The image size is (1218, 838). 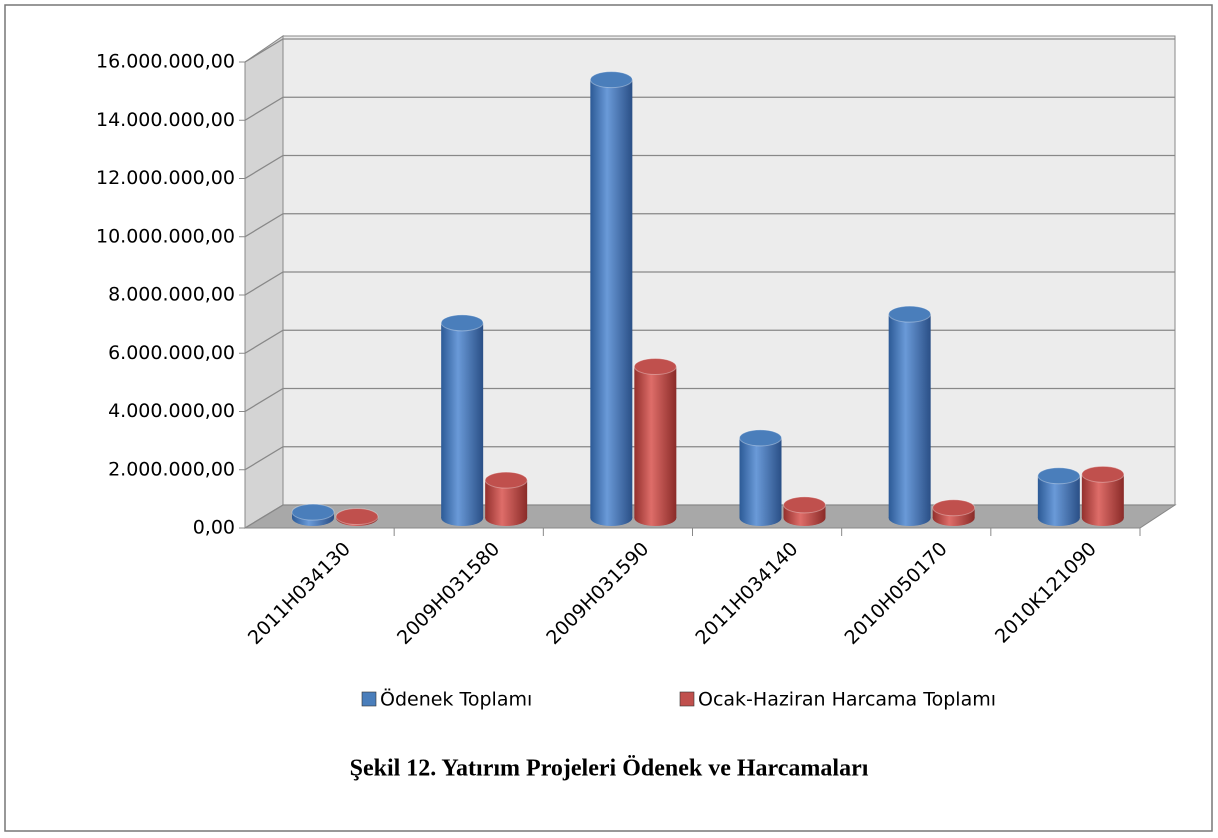 What do you see at coordinates (171, 411) in the screenshot?
I see `y-tick-label: 4.000.000,00` at bounding box center [171, 411].